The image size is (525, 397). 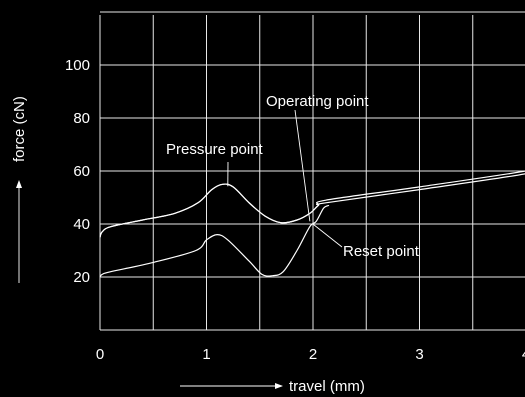 I want to click on x-axis-label-group: travel (mm), so click(x=272, y=386).